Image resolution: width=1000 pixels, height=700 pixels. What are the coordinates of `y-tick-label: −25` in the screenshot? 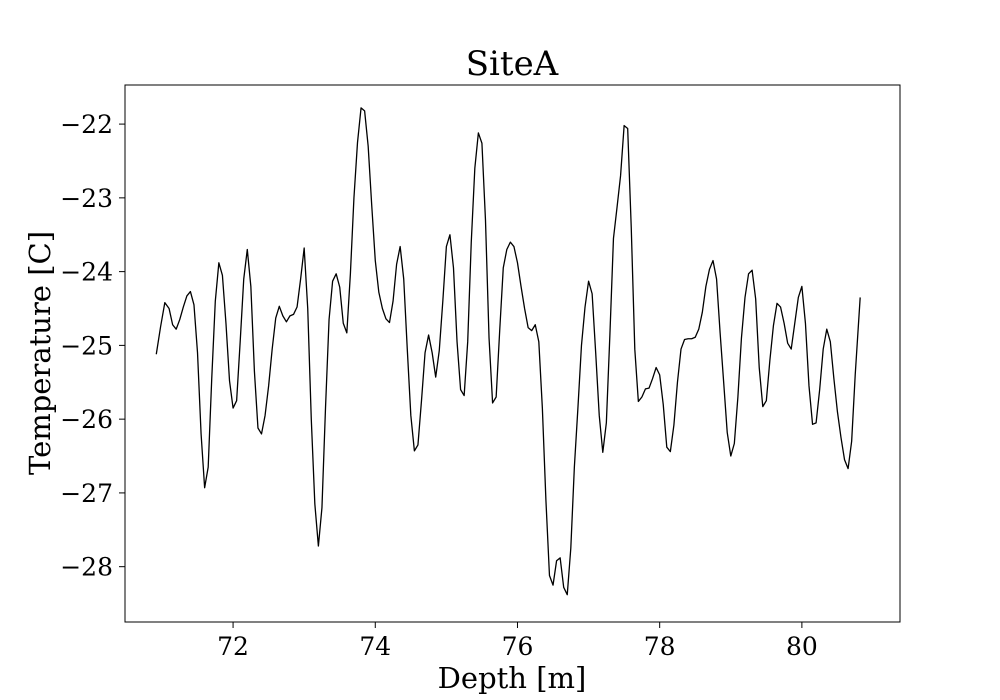 It's located at (86, 345).